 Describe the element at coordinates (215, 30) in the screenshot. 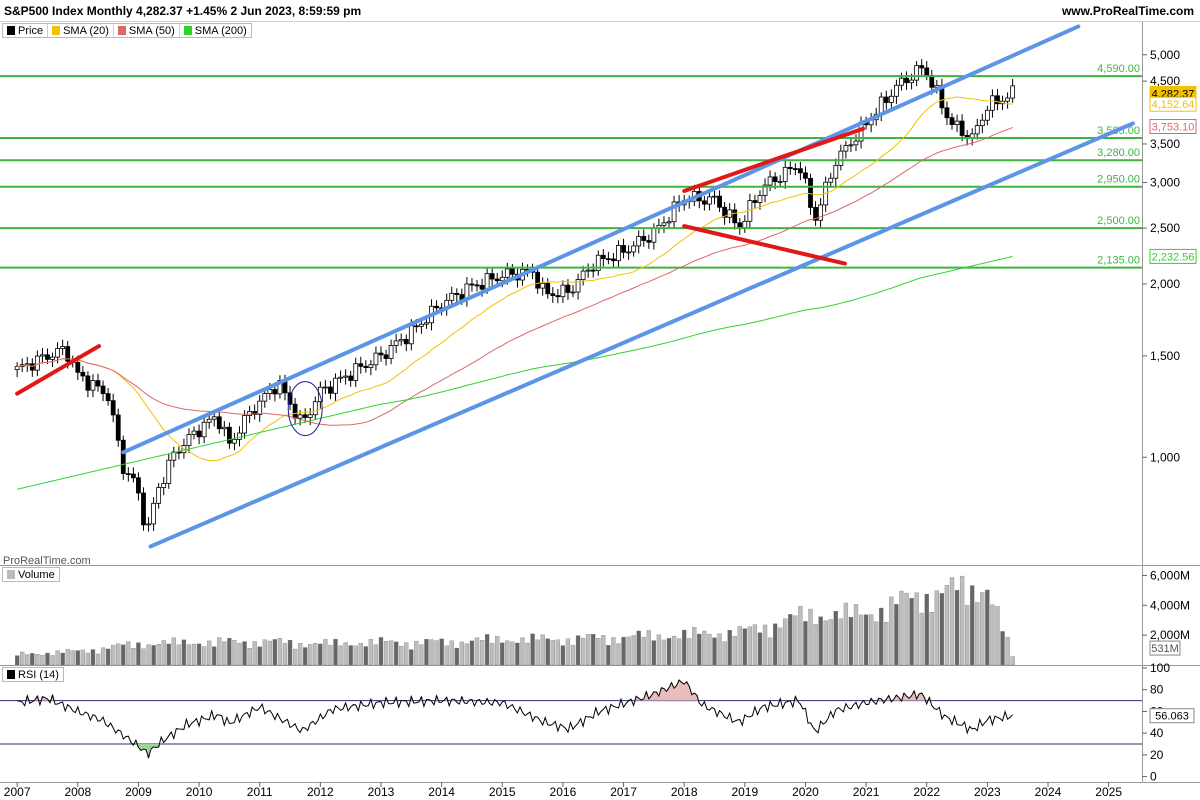

I see `legend-sma200: SMA (200)` at that location.